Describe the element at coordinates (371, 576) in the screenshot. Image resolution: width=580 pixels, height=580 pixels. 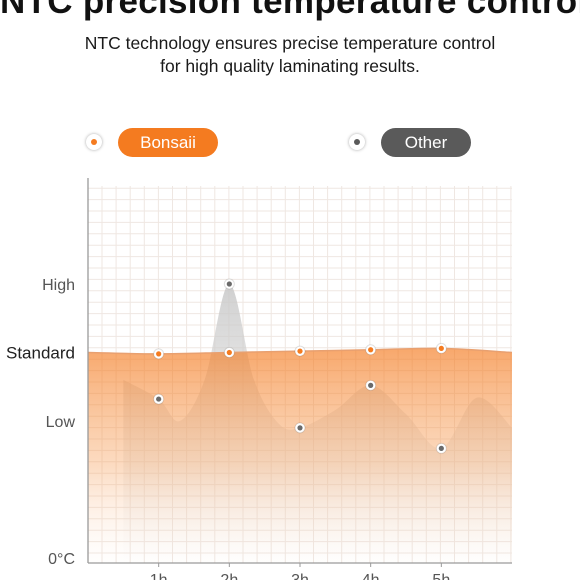
I see `x-tick-label-4h: 4h` at that location.